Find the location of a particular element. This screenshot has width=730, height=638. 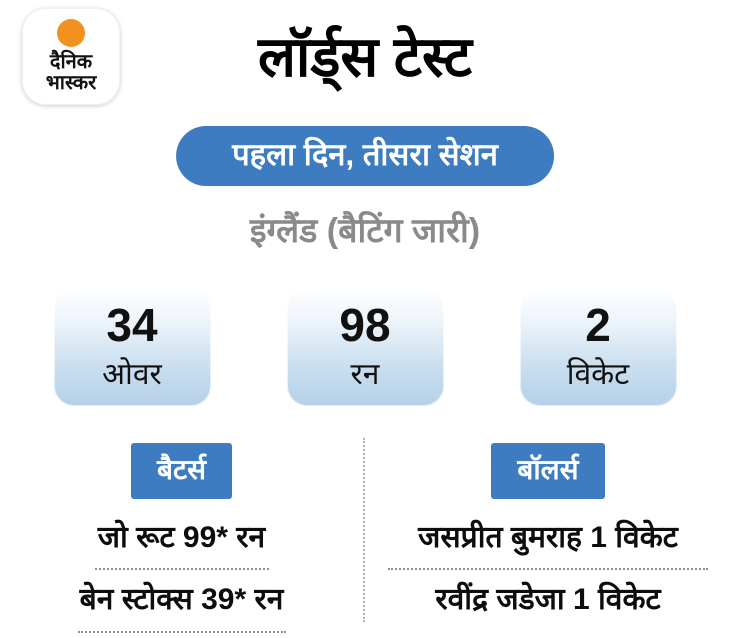

batters-bottom-separator is located at coordinates (181, 632).